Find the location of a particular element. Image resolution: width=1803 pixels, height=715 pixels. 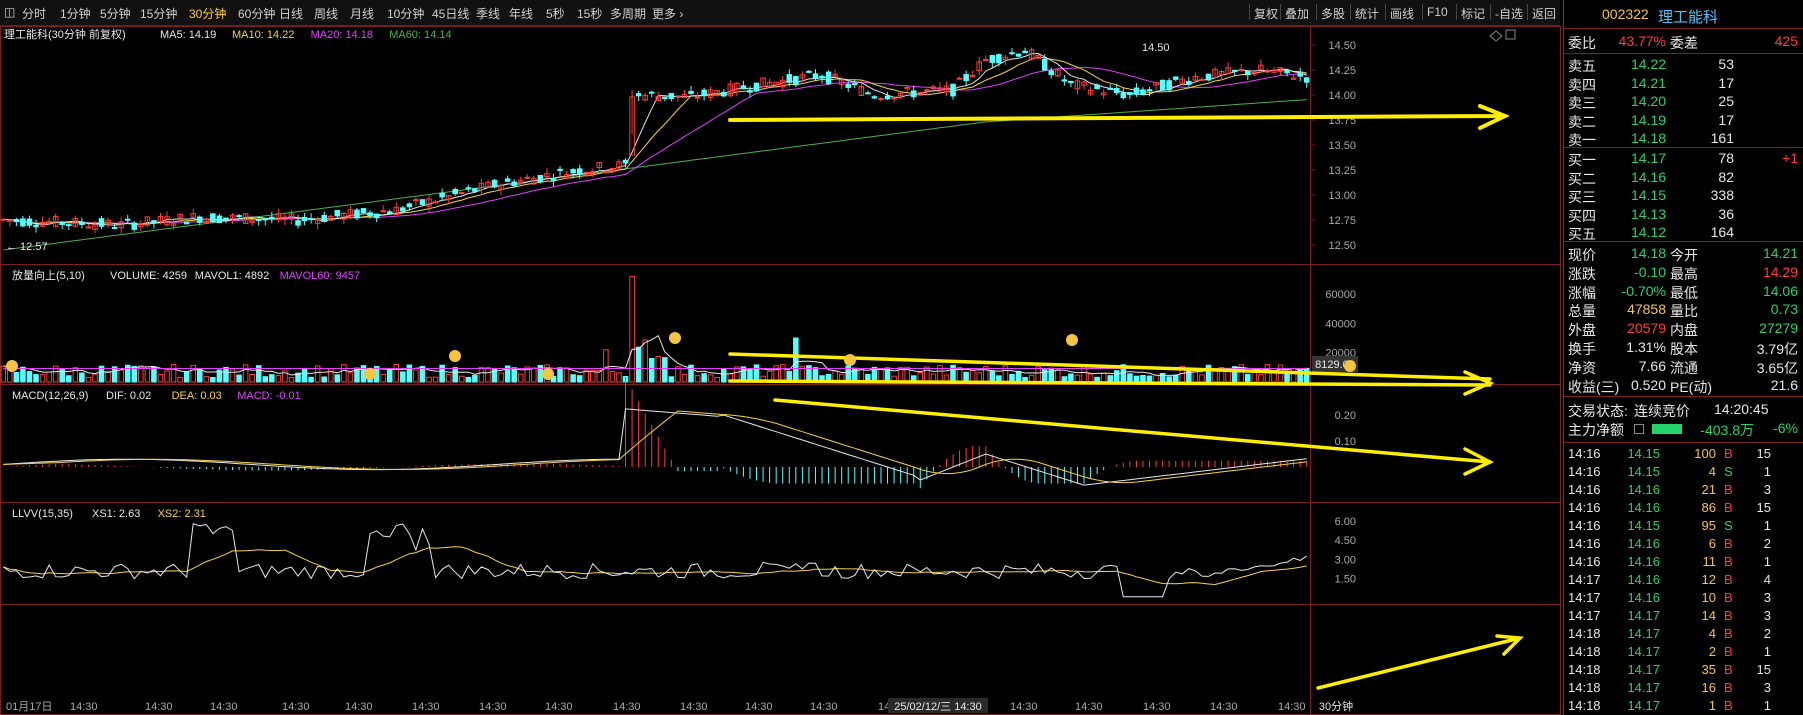

toolbar-button: 标记 is located at coordinates (1473, 14).